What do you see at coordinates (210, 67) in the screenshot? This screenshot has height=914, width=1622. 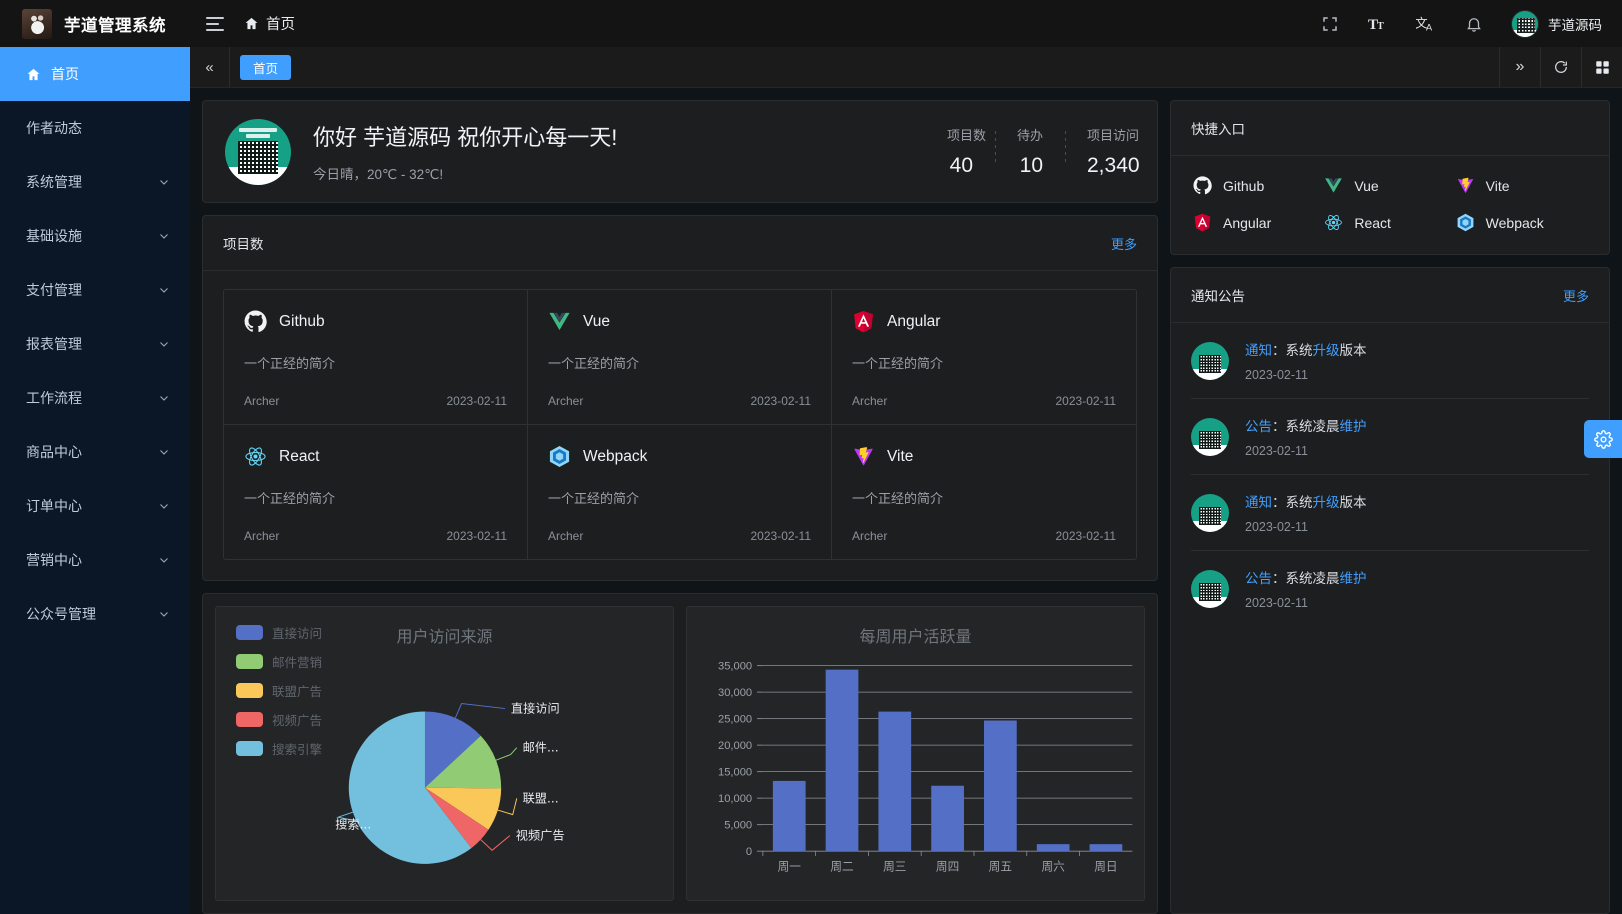 I see `chevron-double-left-icon: «` at bounding box center [210, 67].